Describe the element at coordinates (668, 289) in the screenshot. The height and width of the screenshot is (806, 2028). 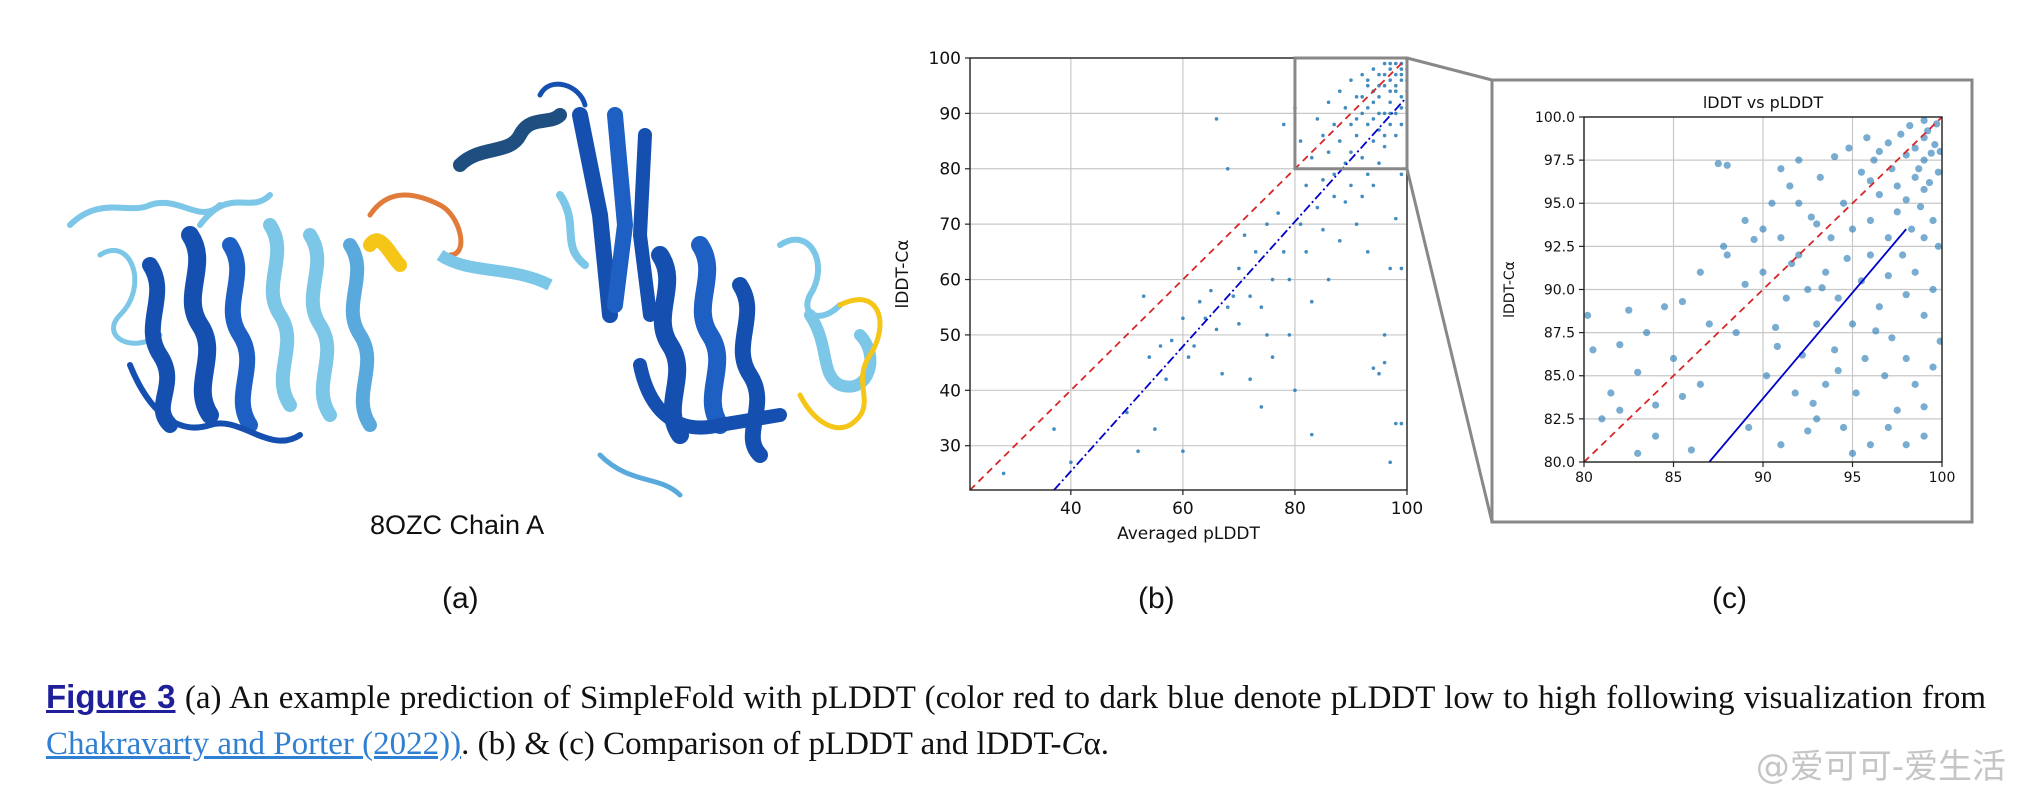
I see `protein-right-domain` at that location.